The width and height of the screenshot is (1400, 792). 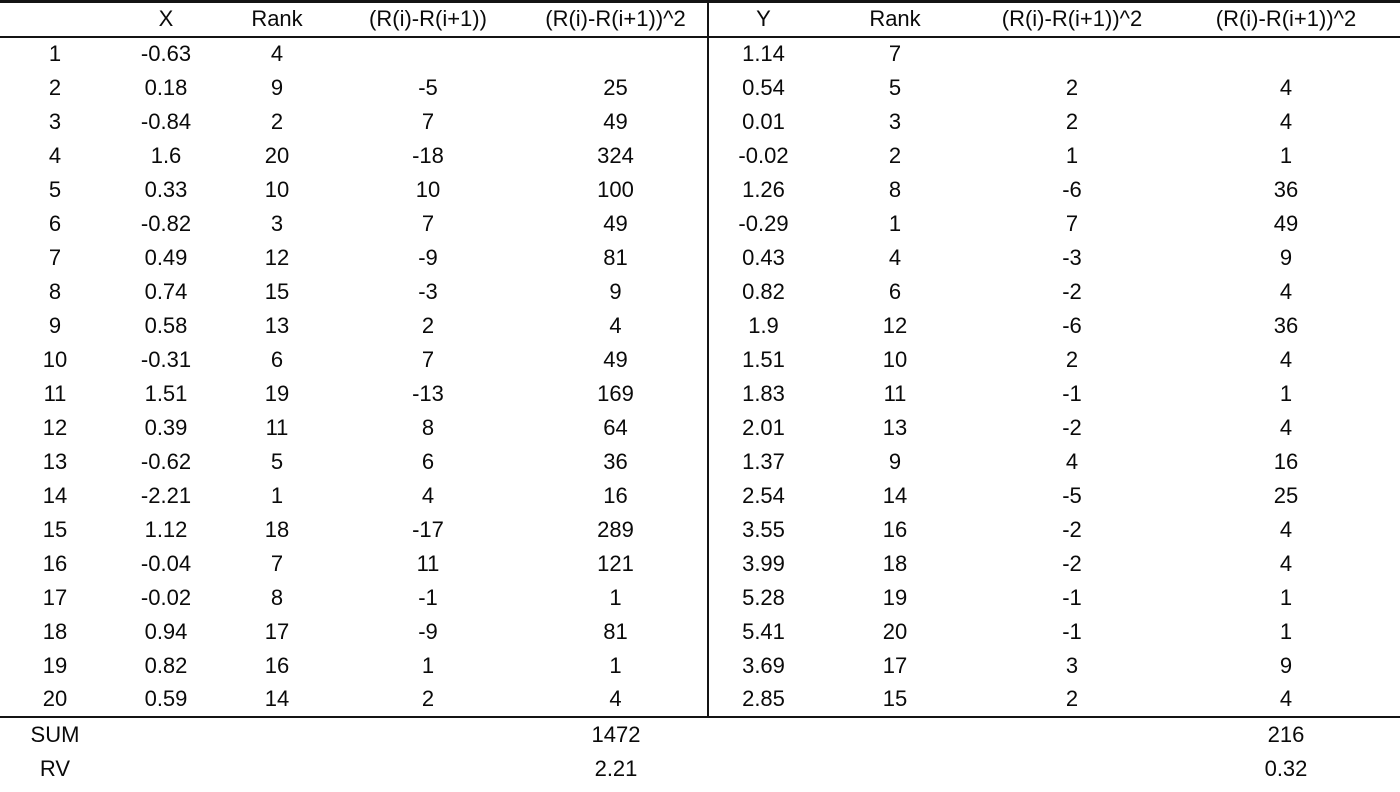 I want to click on cell: 0.82, so click(x=166, y=665).